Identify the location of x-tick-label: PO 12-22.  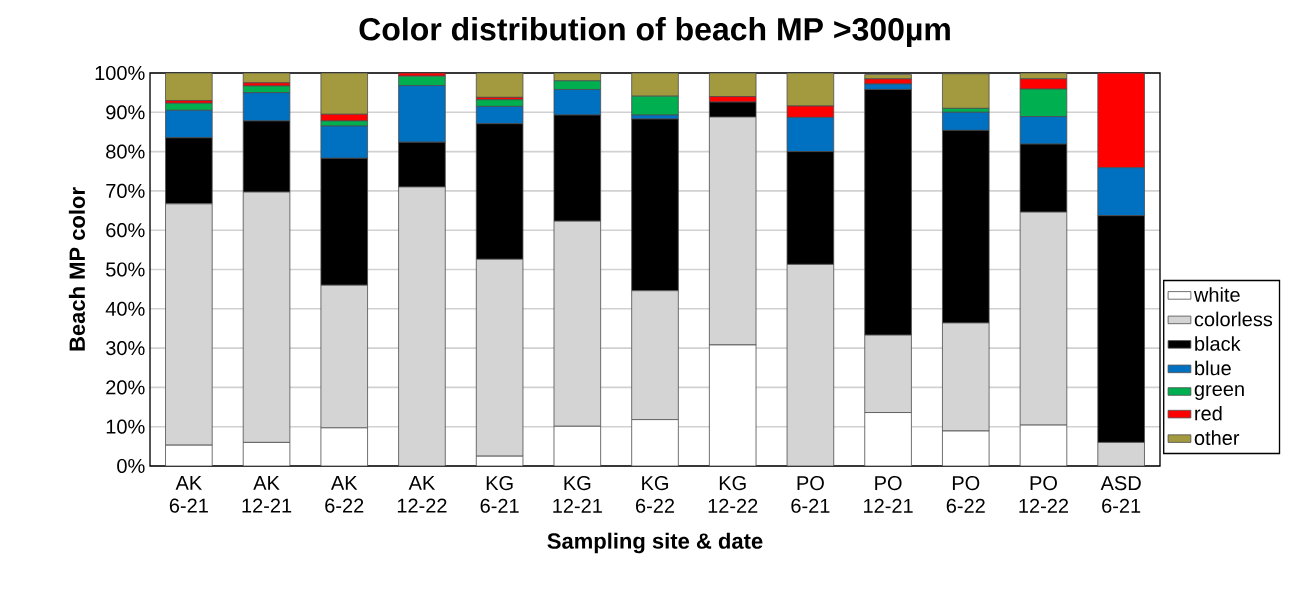
(1044, 494).